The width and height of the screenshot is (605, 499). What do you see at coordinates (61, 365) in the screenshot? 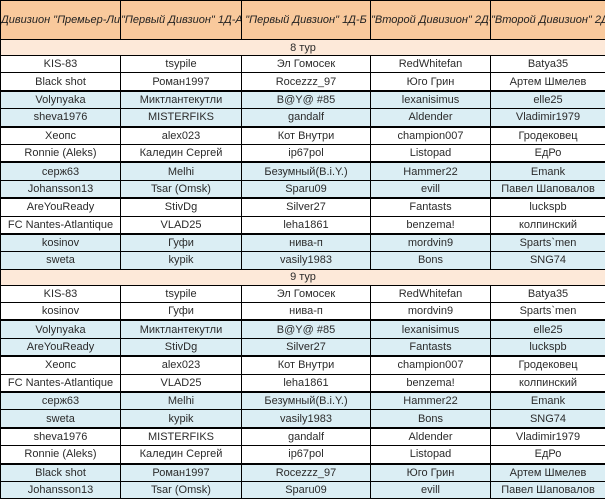
I see `player-cell: Хеопс` at bounding box center [61, 365].